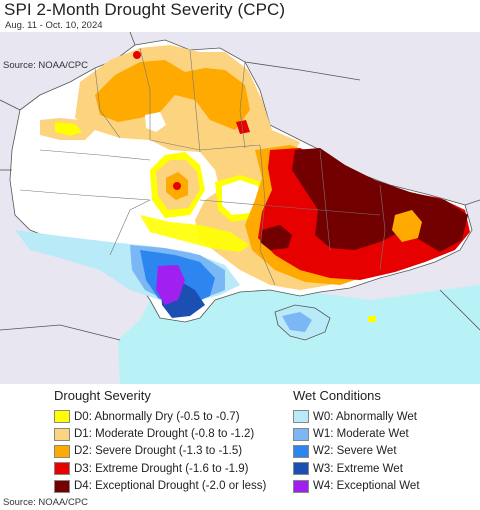  Describe the element at coordinates (102, 395) in the screenshot. I see `legend-drought-title: Drought Severity` at that location.